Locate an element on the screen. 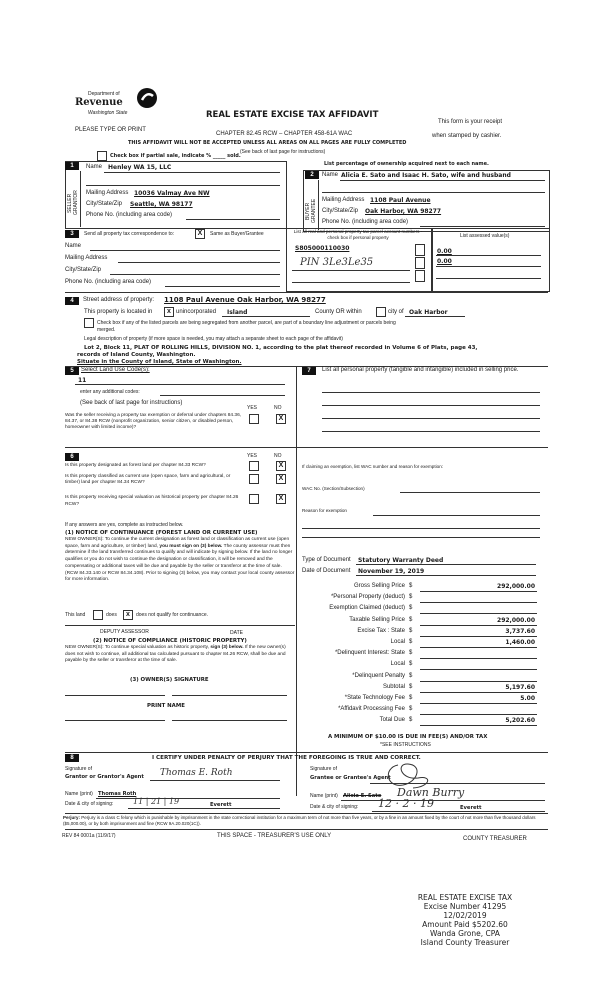 Image resolution: width=600 pixels, height=988 pixels. does-not-label: does not qualify for continuance. is located at coordinates (172, 615).